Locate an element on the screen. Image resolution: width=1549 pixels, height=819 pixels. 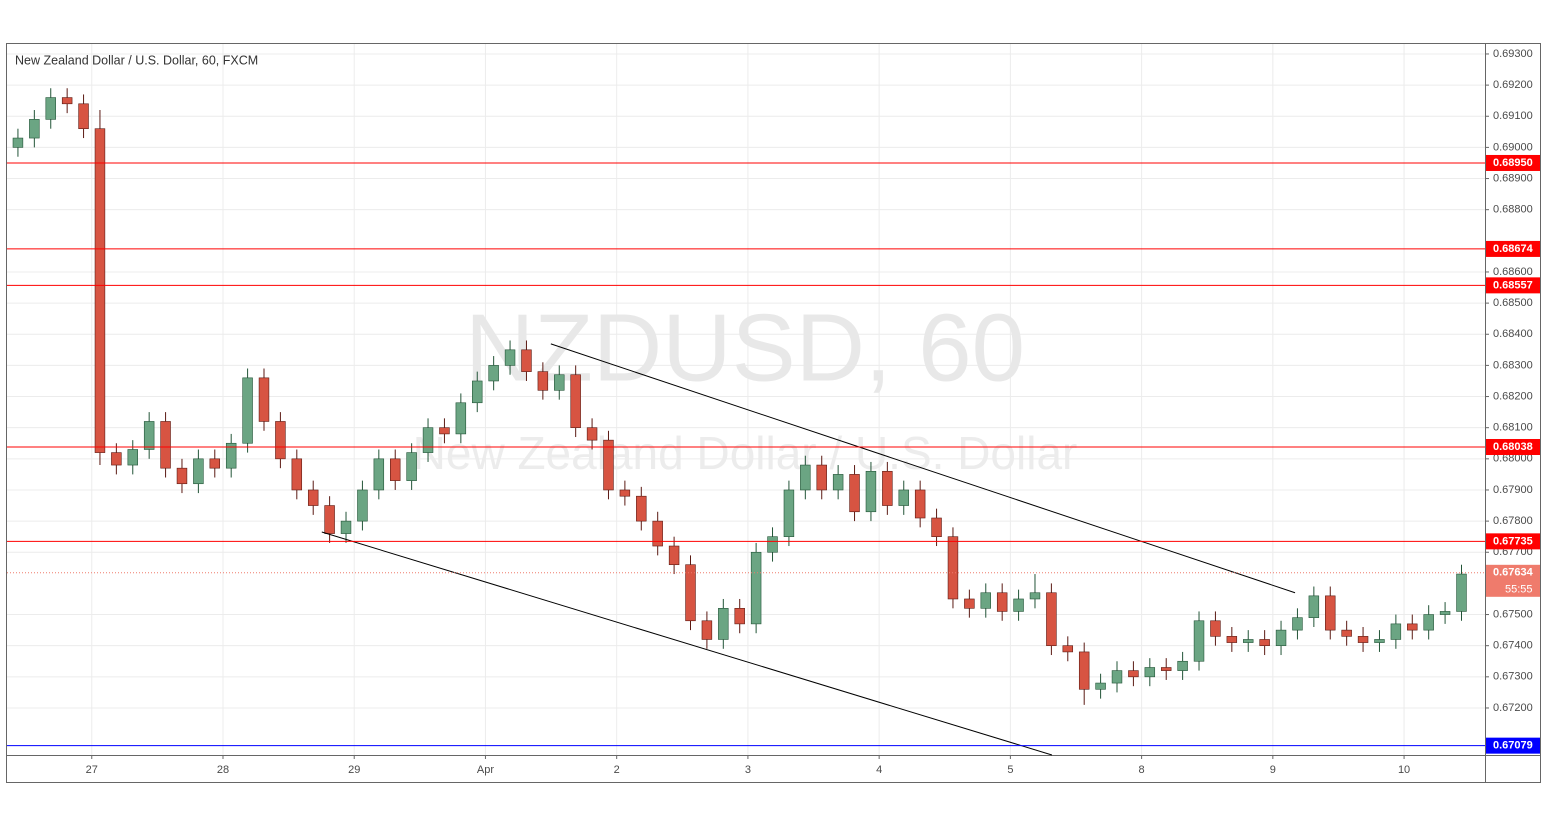
x-tick-label: 4 is located at coordinates (879, 770).